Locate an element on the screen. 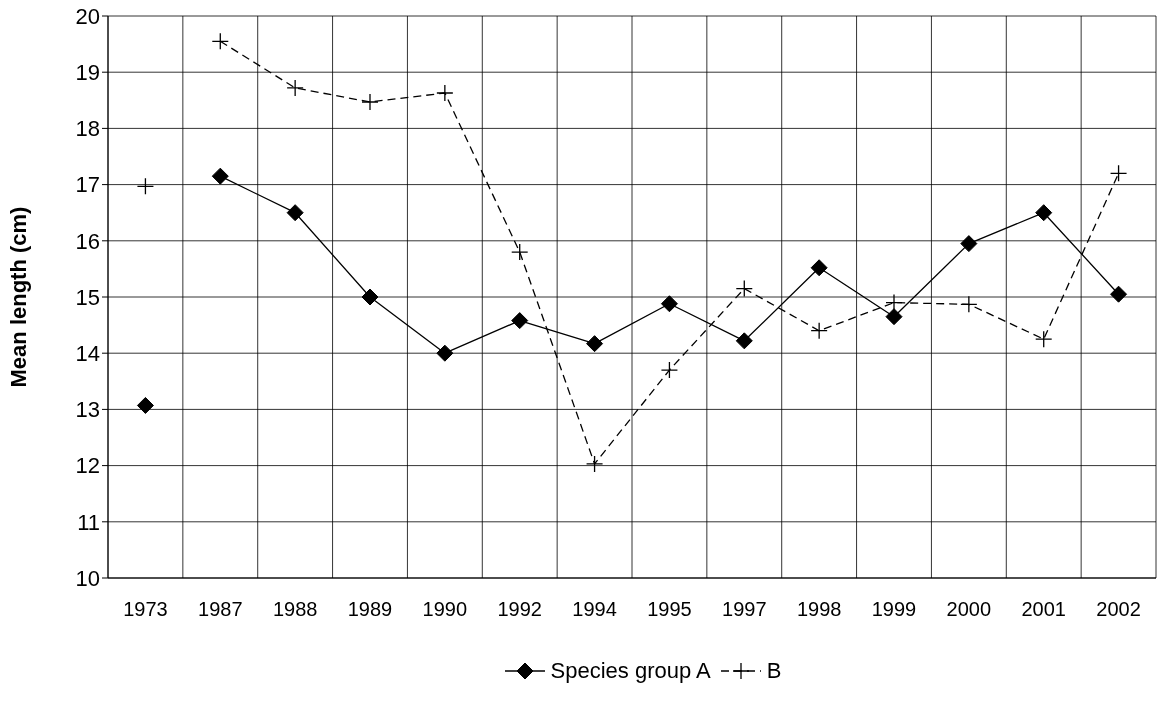  y-tick-label: 19 is located at coordinates (87, 73).